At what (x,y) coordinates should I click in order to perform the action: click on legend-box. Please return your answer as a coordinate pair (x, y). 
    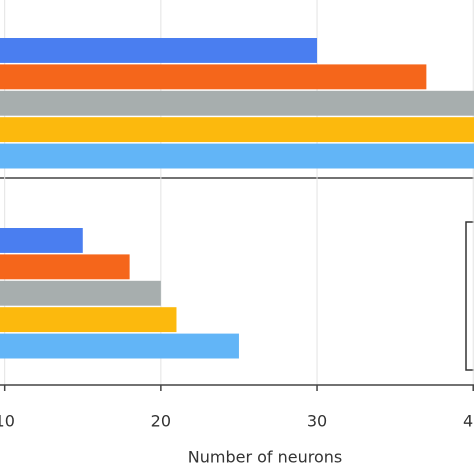
    Looking at the image, I should click on (469, 296).